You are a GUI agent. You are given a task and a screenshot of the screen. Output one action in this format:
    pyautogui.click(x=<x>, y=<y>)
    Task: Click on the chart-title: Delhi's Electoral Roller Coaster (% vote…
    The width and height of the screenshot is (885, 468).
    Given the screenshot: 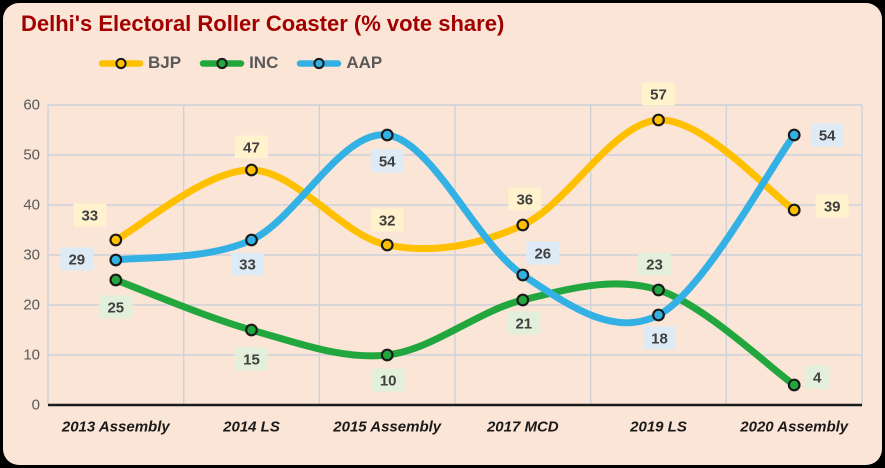 What is the action you would take?
    pyautogui.click(x=263, y=23)
    